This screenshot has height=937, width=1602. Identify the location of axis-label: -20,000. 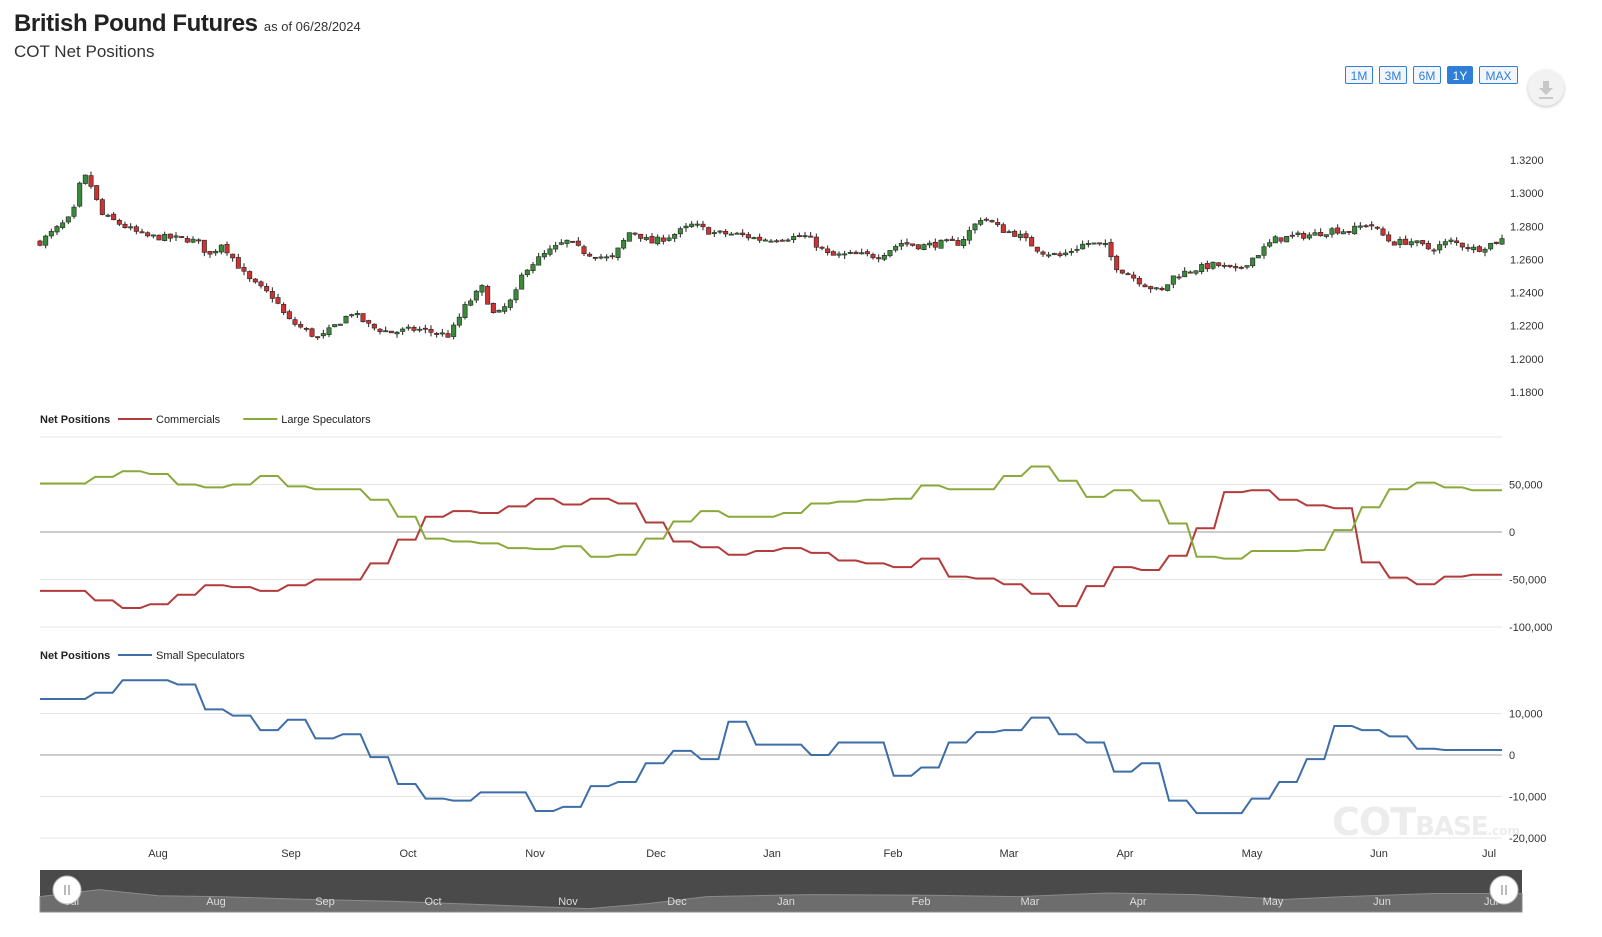
(1527, 839).